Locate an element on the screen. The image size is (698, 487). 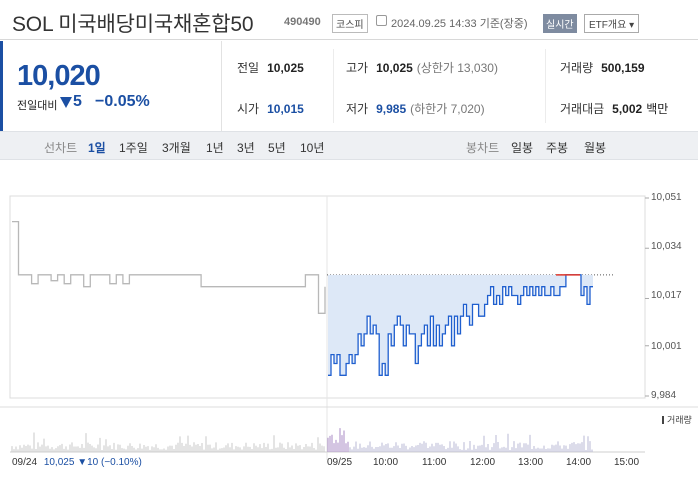
stat-trade-value: 거래대금 5,002 백만 is located at coordinates (614, 108).